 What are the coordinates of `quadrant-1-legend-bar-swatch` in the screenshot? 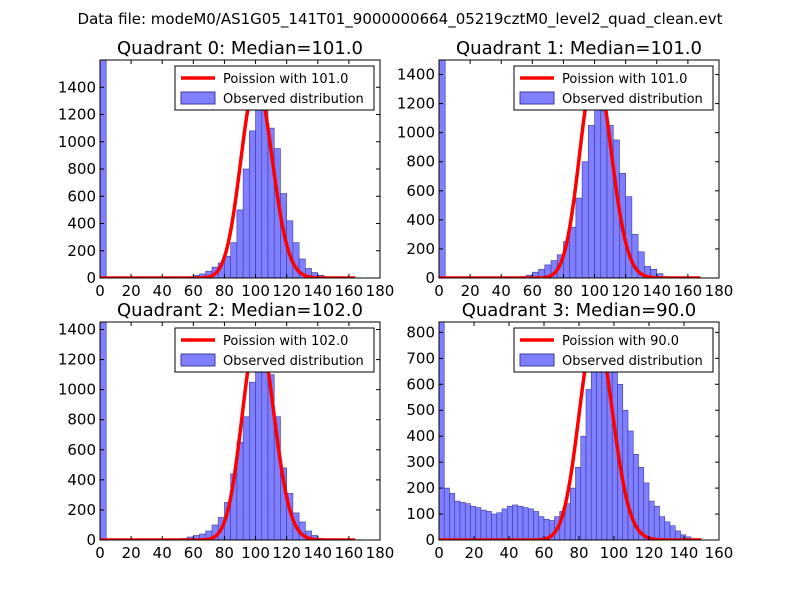 It's located at (537, 98).